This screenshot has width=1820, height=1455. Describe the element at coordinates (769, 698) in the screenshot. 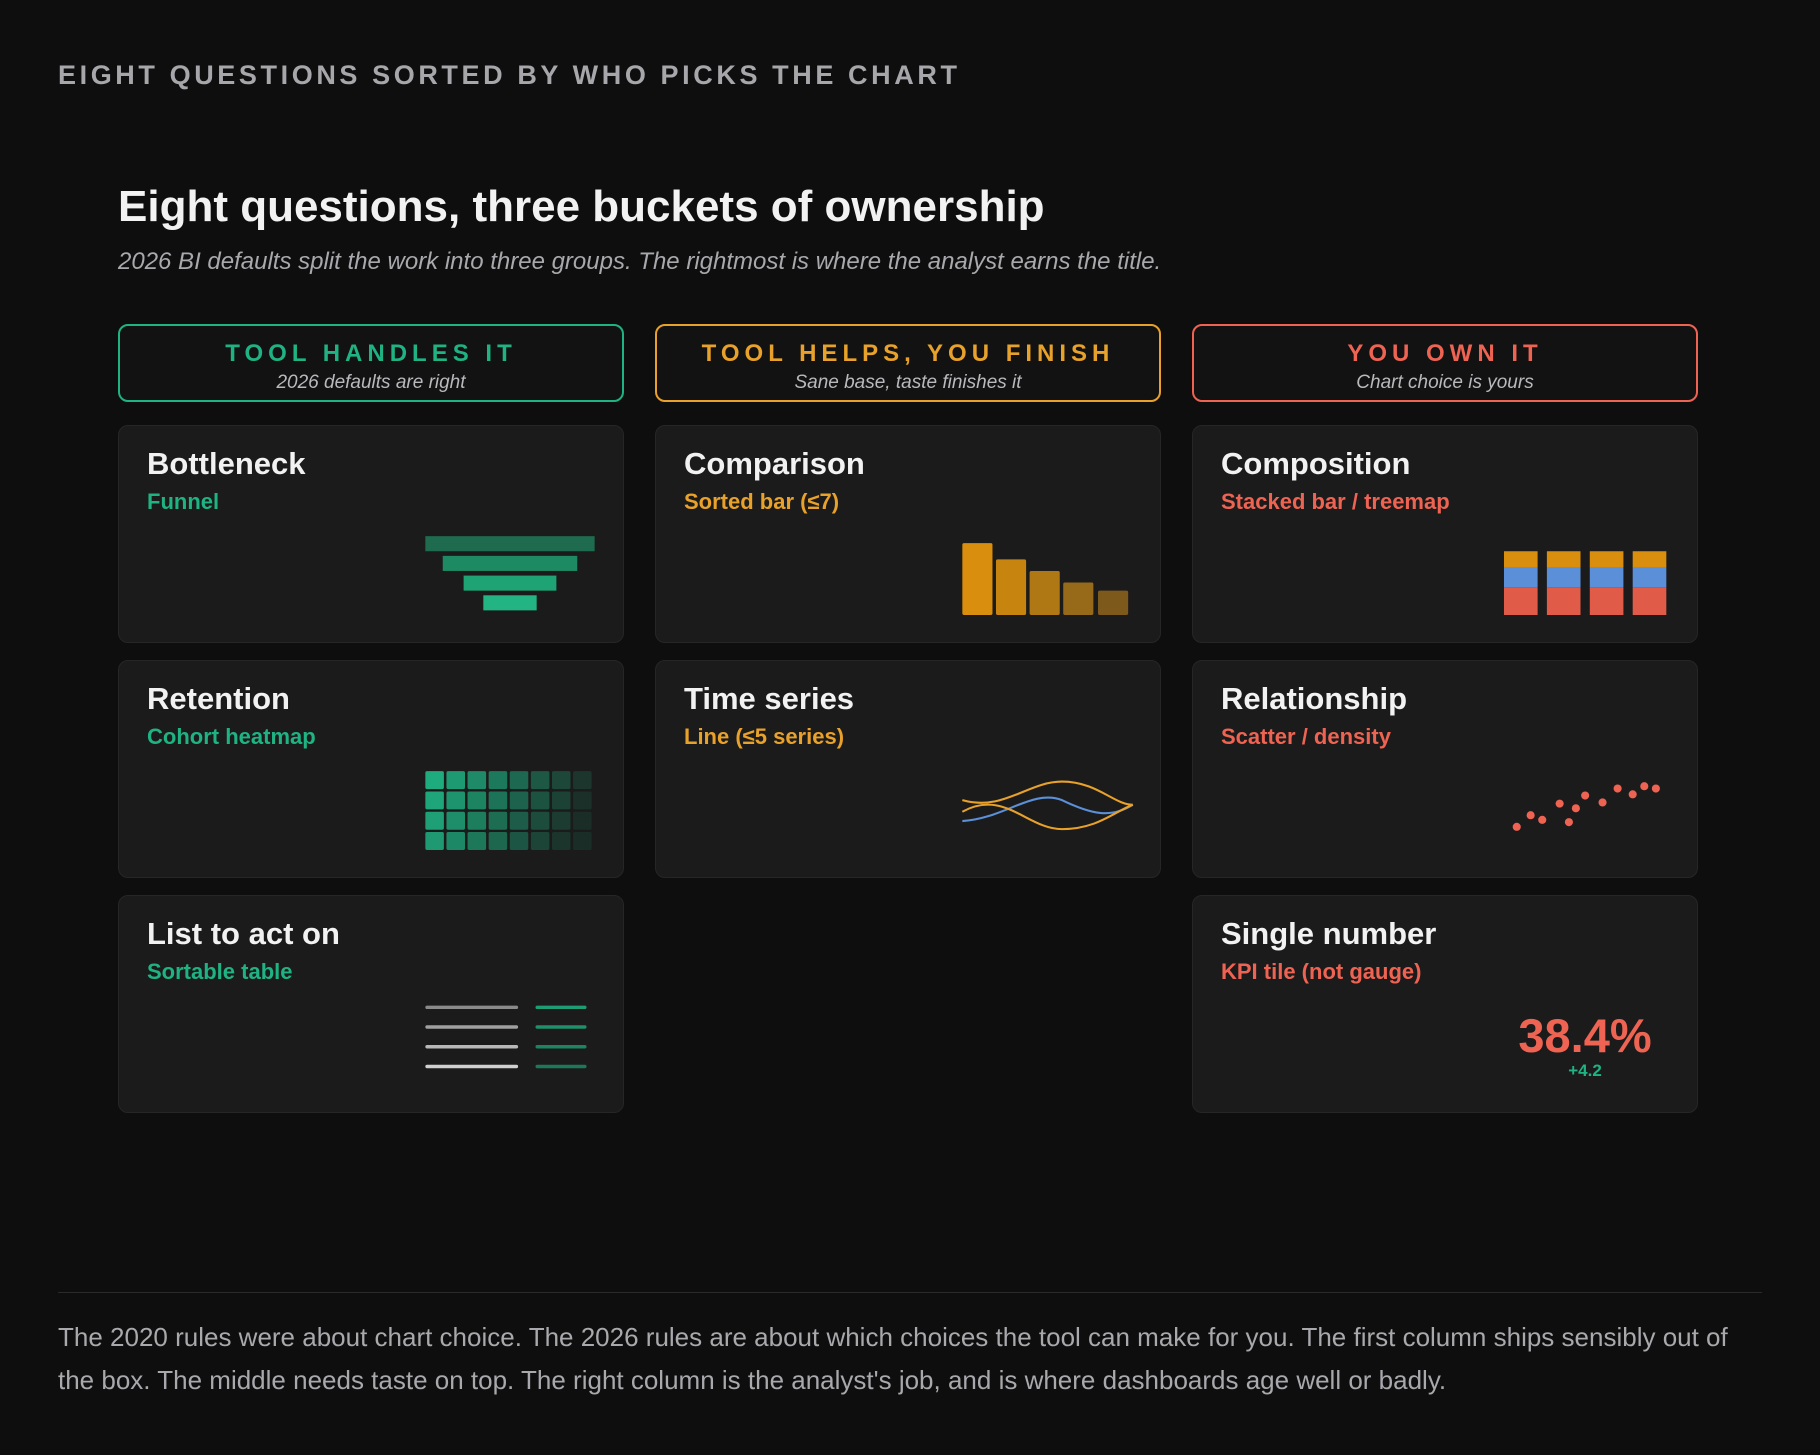

I see `card-title: Time series` at that location.